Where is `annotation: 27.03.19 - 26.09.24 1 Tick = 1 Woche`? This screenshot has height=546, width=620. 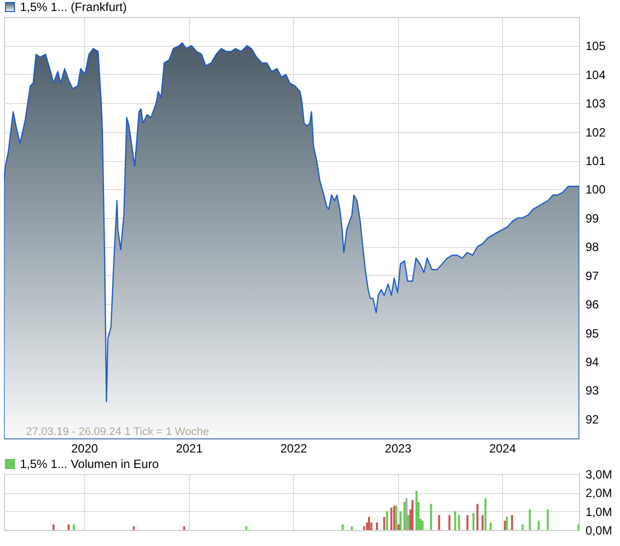 annotation: 27.03.19 - 26.09.24 1 Tick = 1 Woche is located at coordinates (117, 432).